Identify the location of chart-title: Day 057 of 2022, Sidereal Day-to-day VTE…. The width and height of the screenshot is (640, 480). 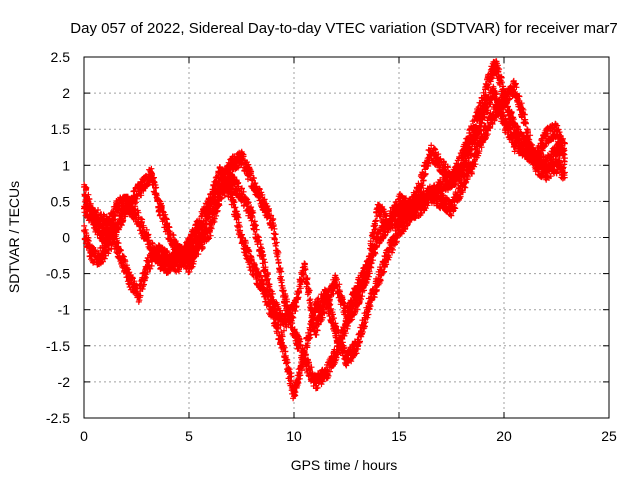
(343, 28).